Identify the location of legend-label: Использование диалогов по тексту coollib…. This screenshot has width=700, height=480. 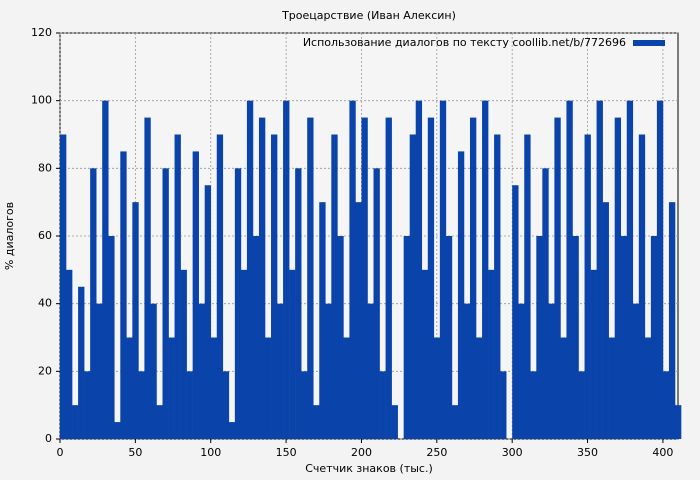
(464, 42).